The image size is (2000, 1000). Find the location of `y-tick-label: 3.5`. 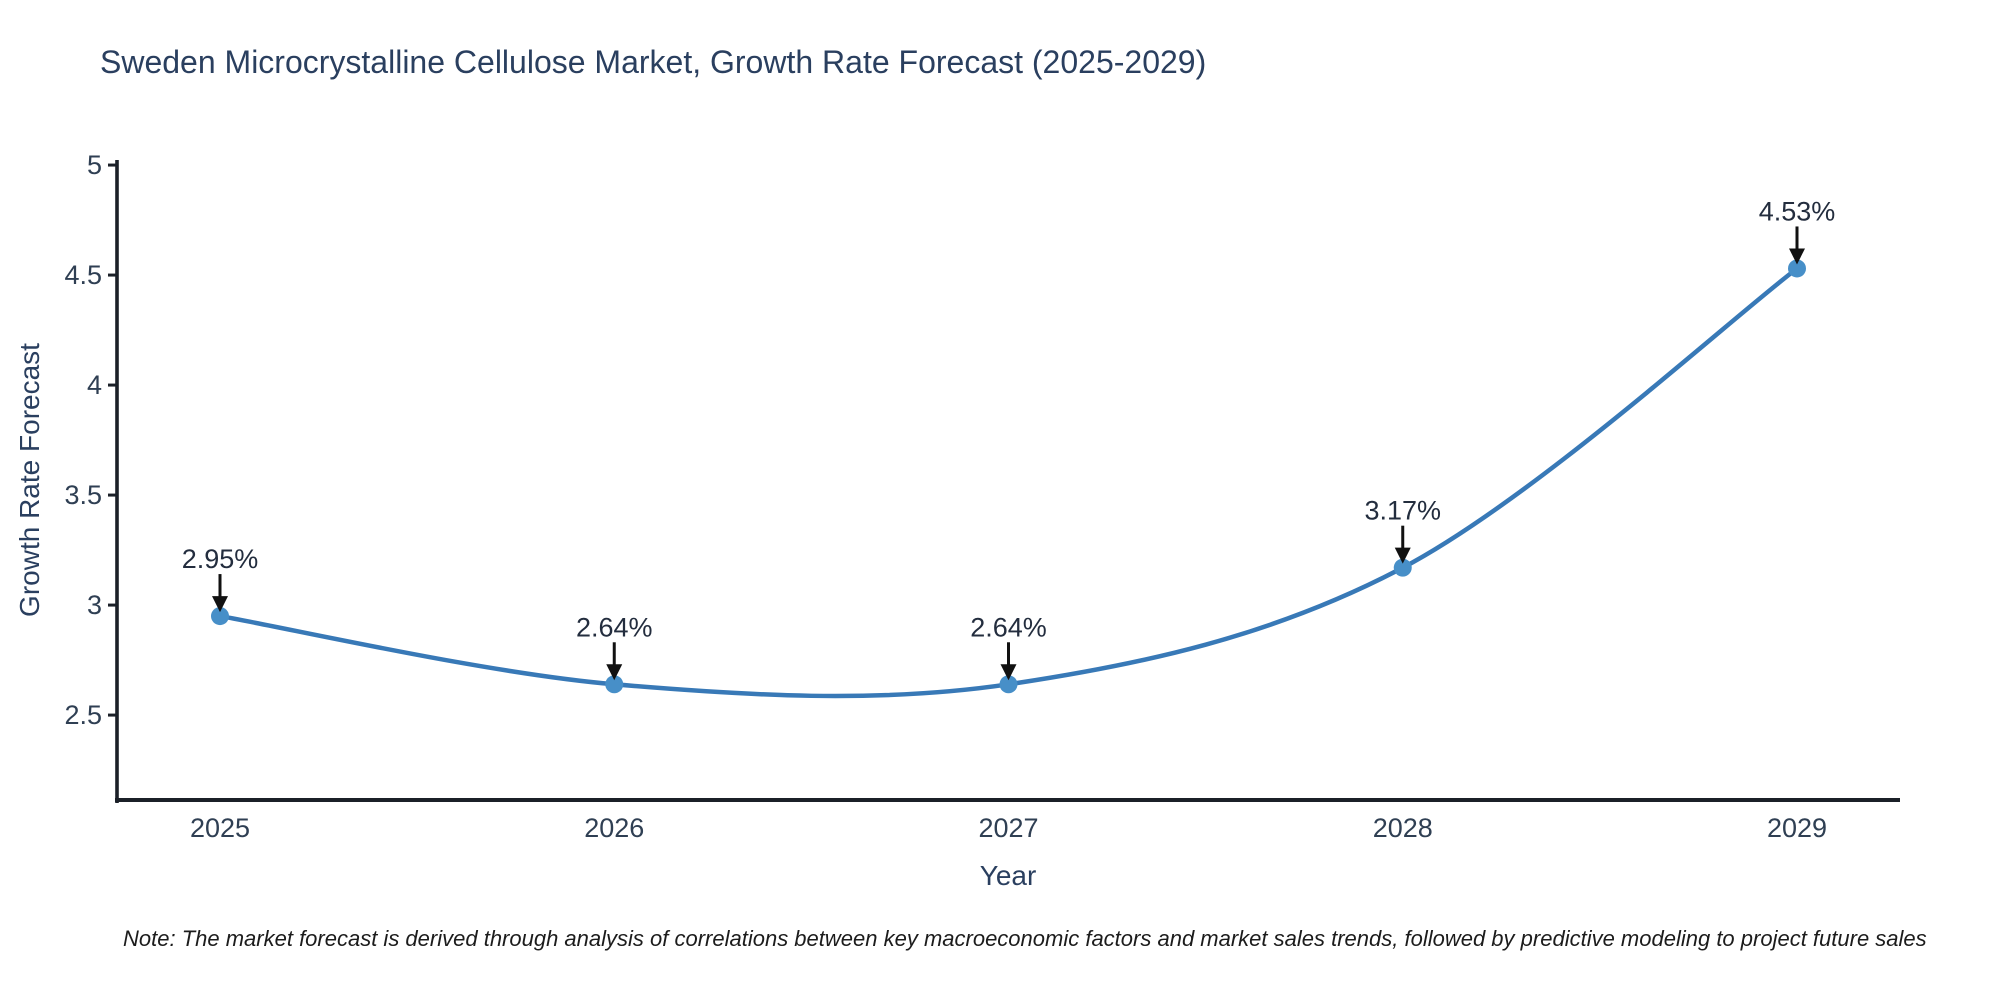

y-tick-label: 3.5 is located at coordinates (83, 495).